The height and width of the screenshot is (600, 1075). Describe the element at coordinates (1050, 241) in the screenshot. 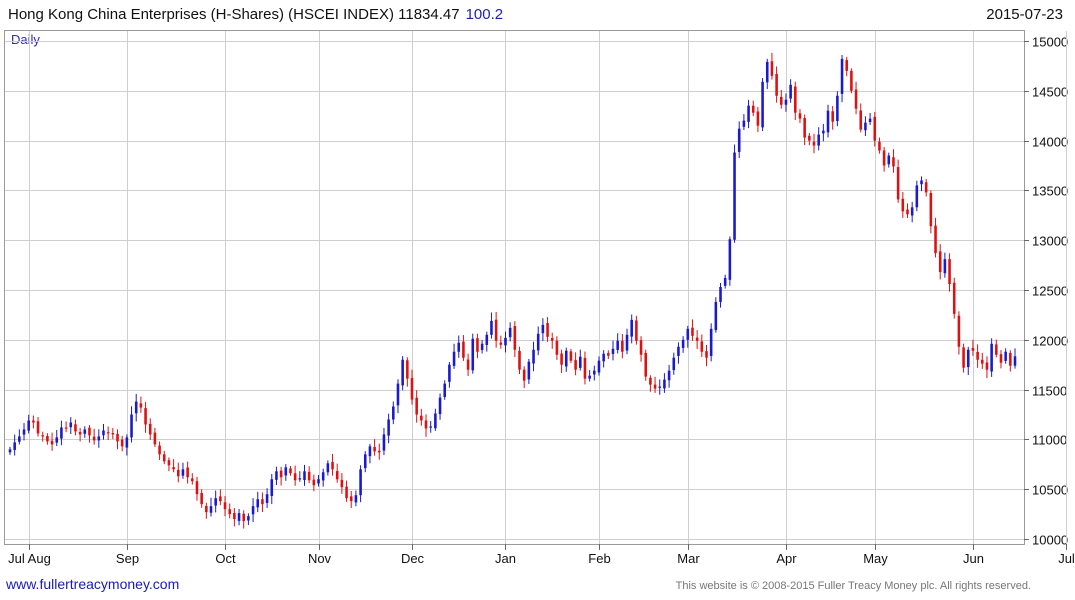

I see `y-tick-label: 13000` at that location.